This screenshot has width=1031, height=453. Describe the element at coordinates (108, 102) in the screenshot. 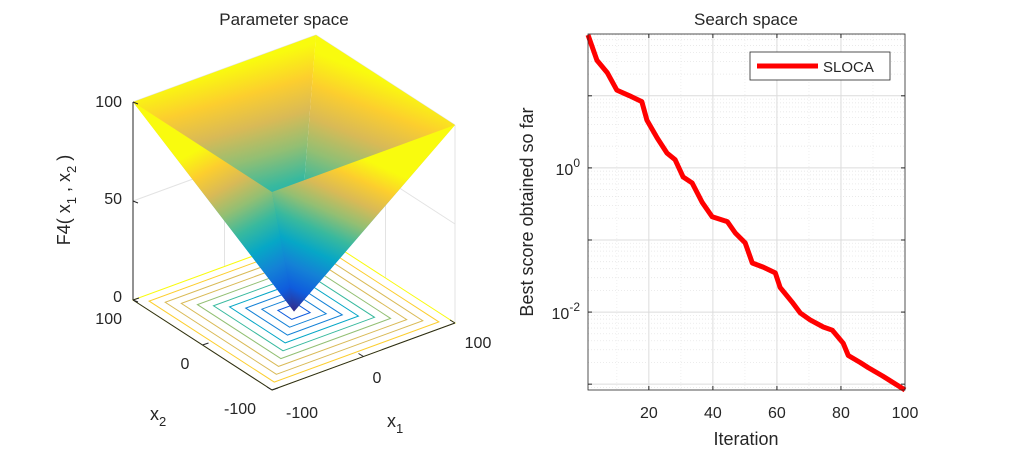

I see `z-tick-label: 100` at that location.